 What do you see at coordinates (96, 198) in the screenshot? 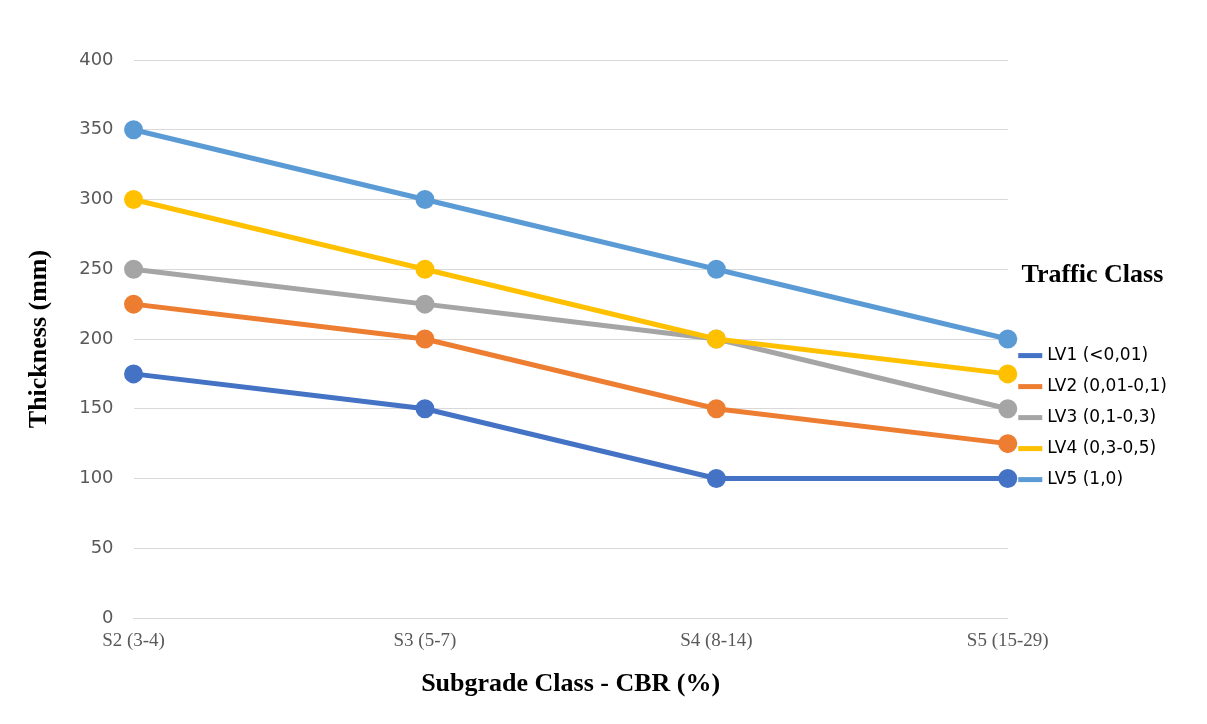
I see `y-tick-label: 300` at bounding box center [96, 198].